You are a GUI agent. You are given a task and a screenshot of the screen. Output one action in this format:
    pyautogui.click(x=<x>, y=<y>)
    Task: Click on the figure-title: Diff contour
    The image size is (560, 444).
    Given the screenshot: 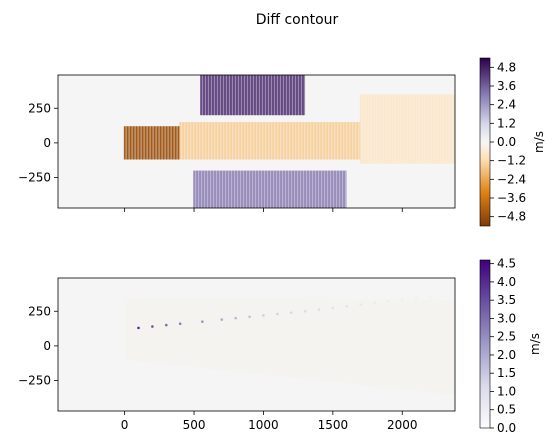 What is the action you would take?
    pyautogui.click(x=297, y=20)
    